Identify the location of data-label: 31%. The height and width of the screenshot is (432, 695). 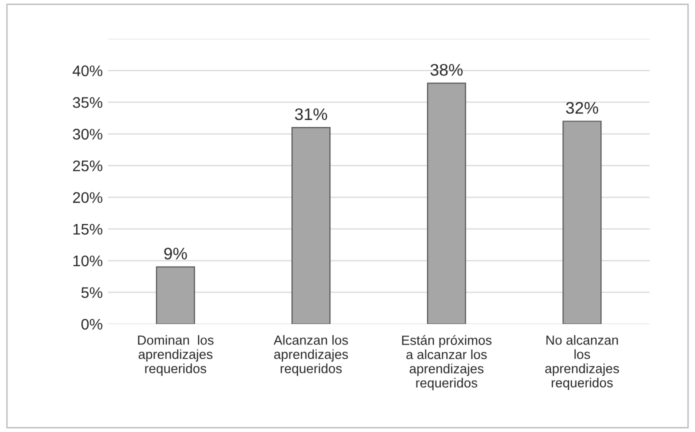
(311, 114).